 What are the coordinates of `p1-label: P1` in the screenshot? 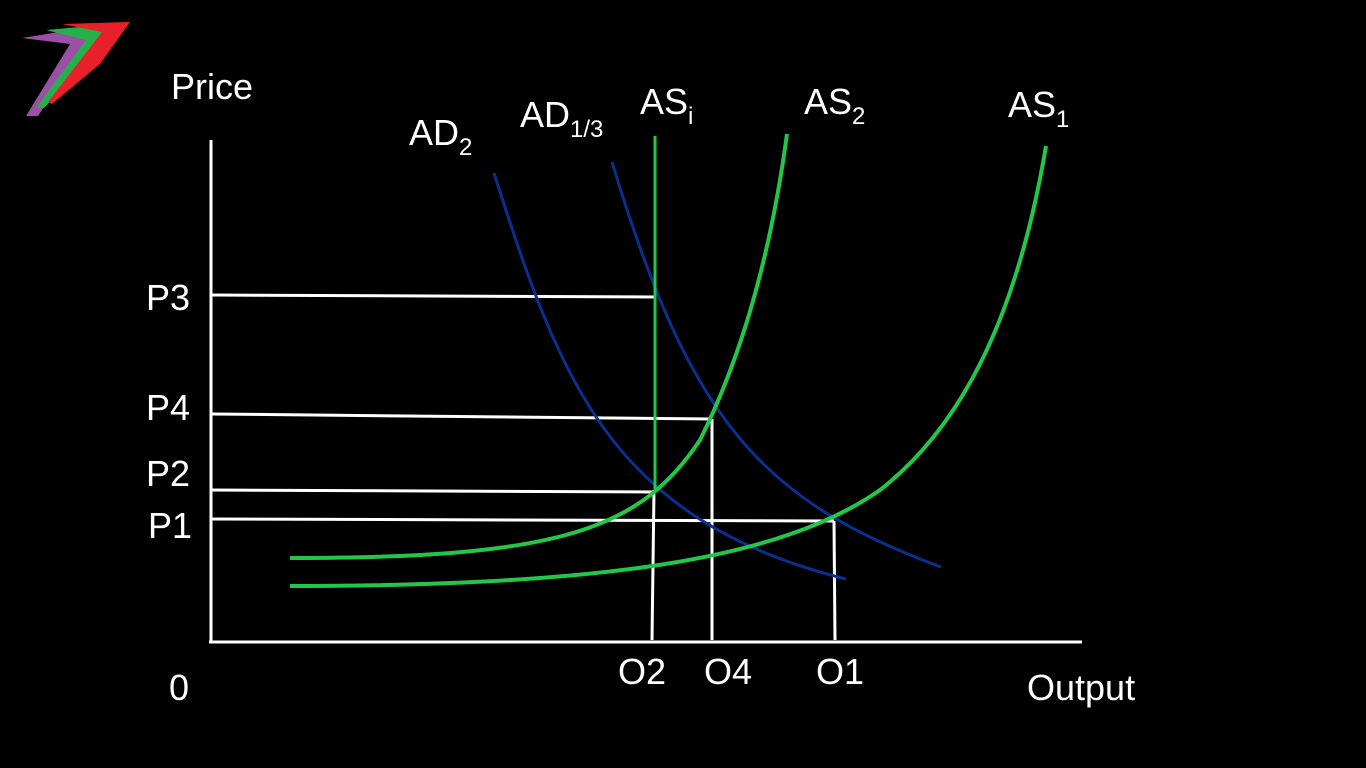 It's located at (170, 525).